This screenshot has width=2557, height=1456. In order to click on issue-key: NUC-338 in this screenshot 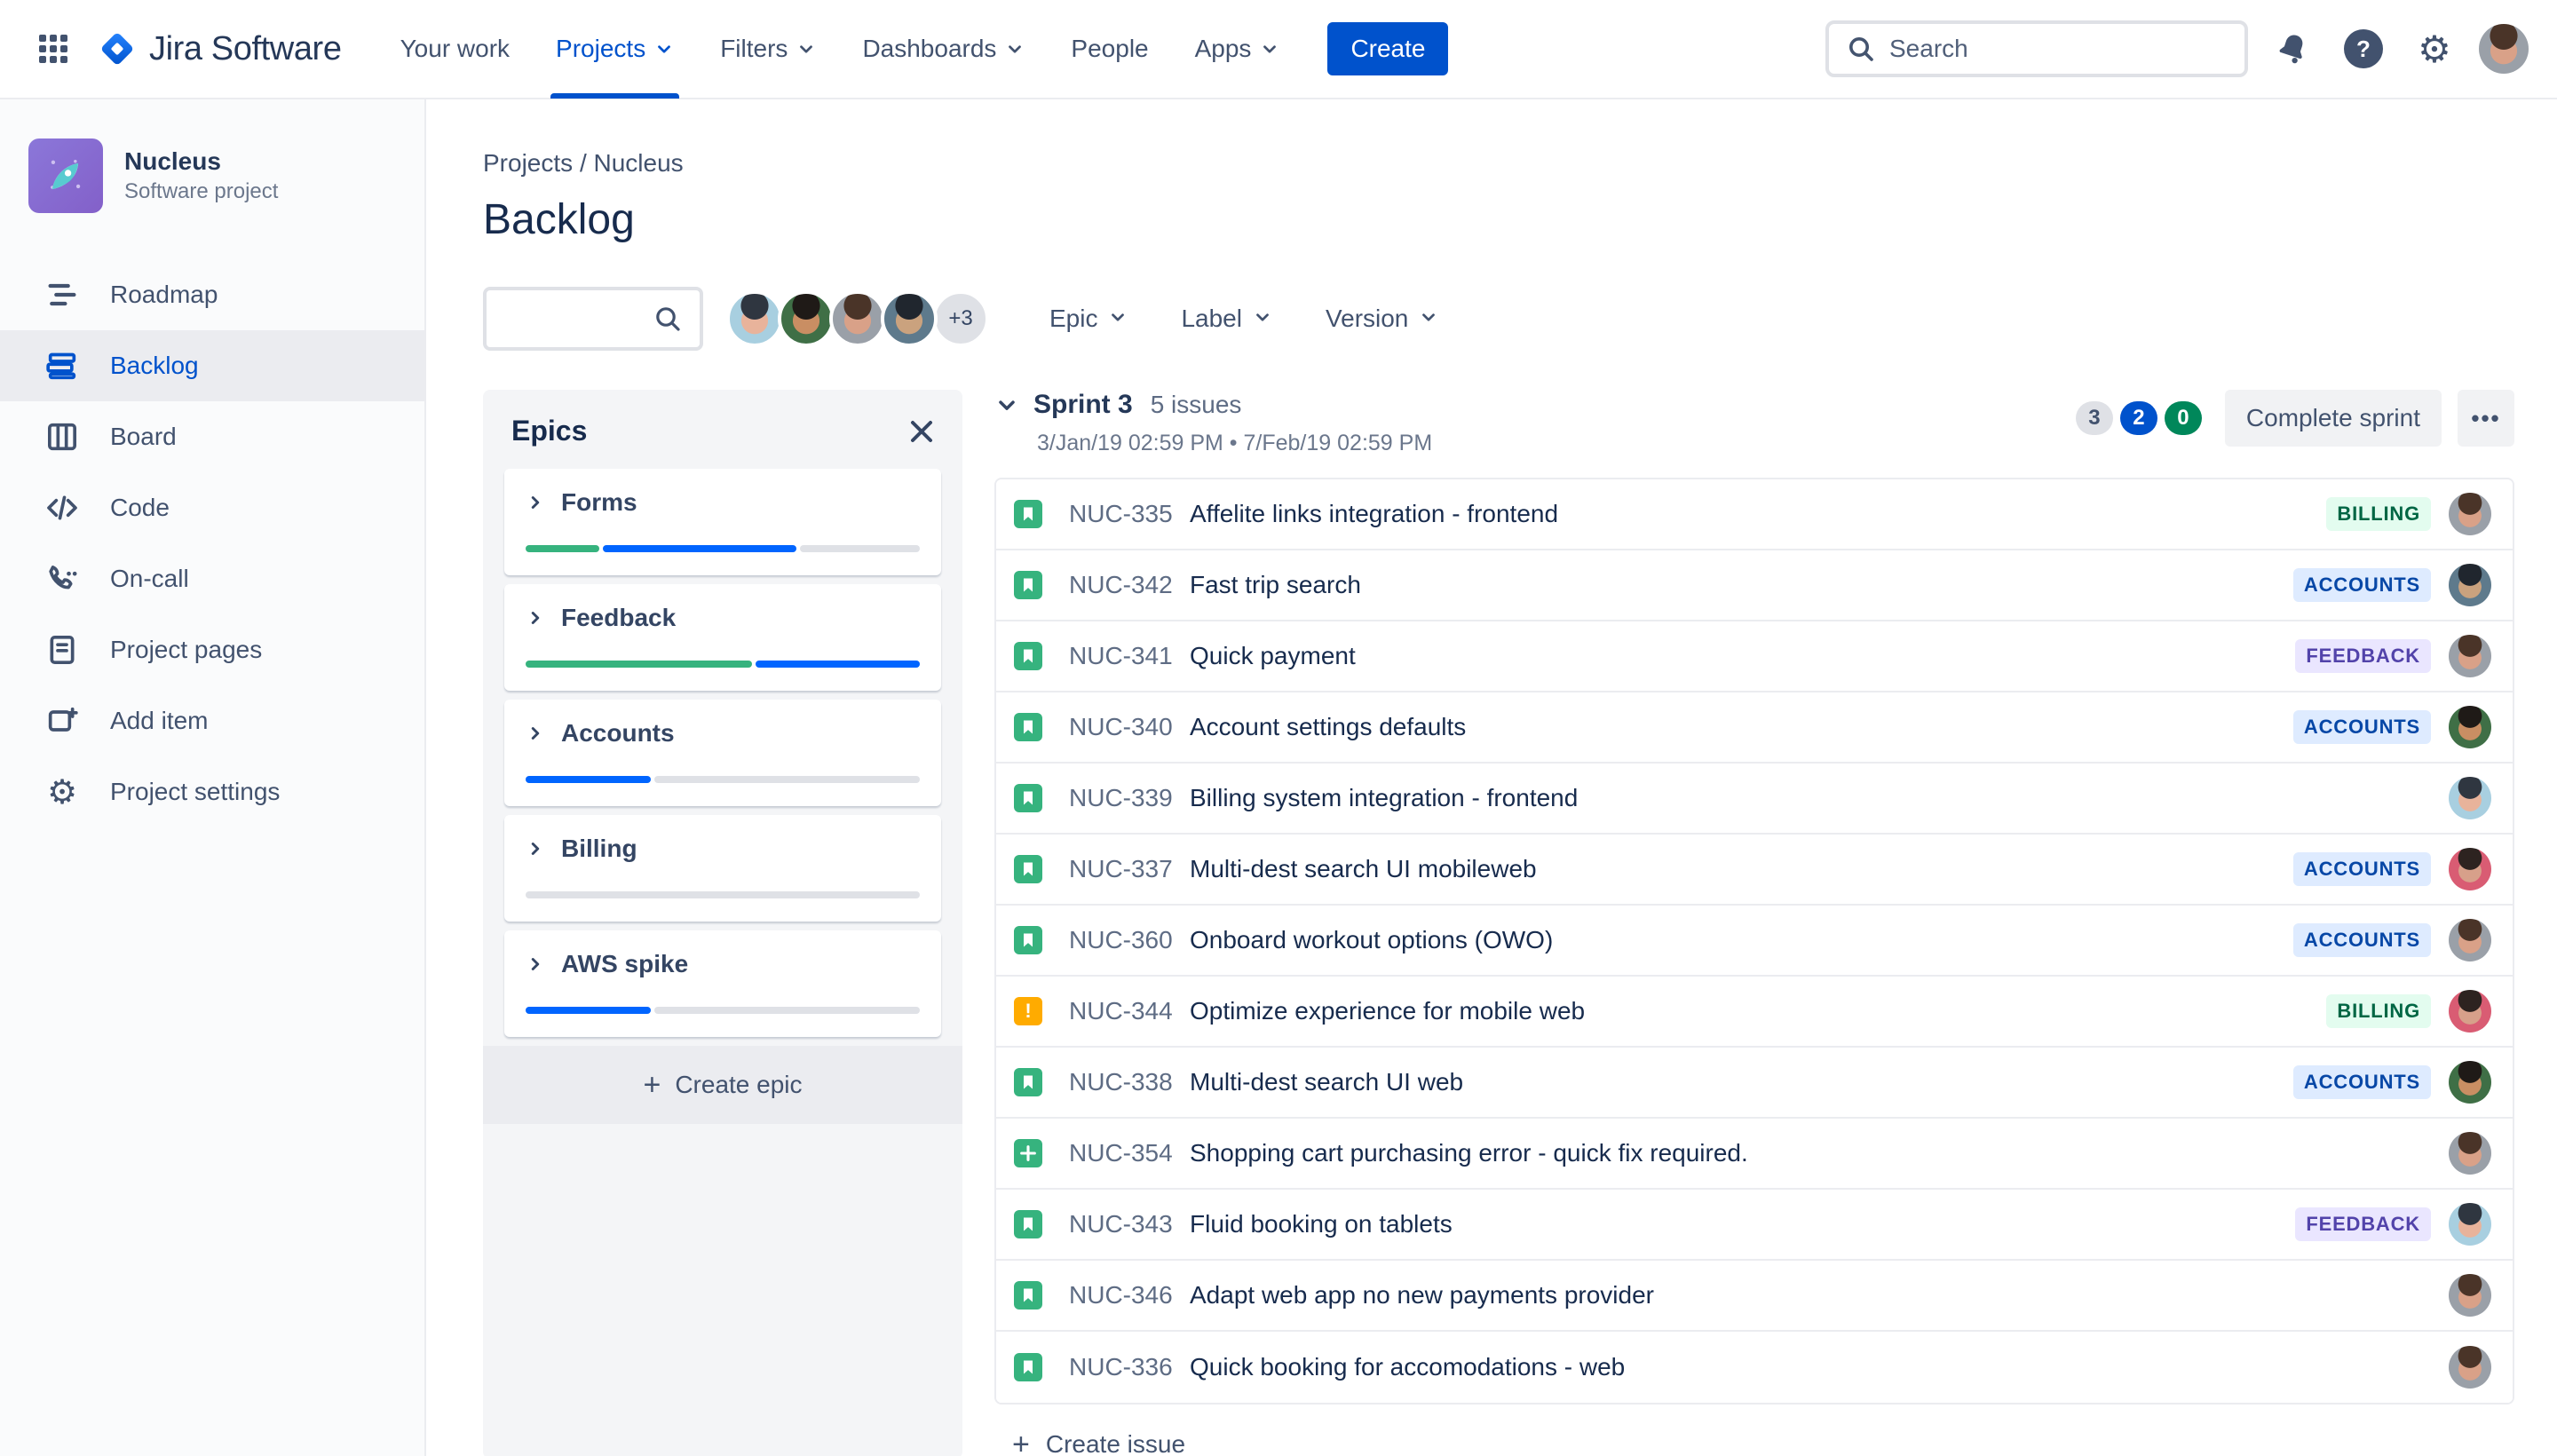, I will do `click(1121, 1082)`.